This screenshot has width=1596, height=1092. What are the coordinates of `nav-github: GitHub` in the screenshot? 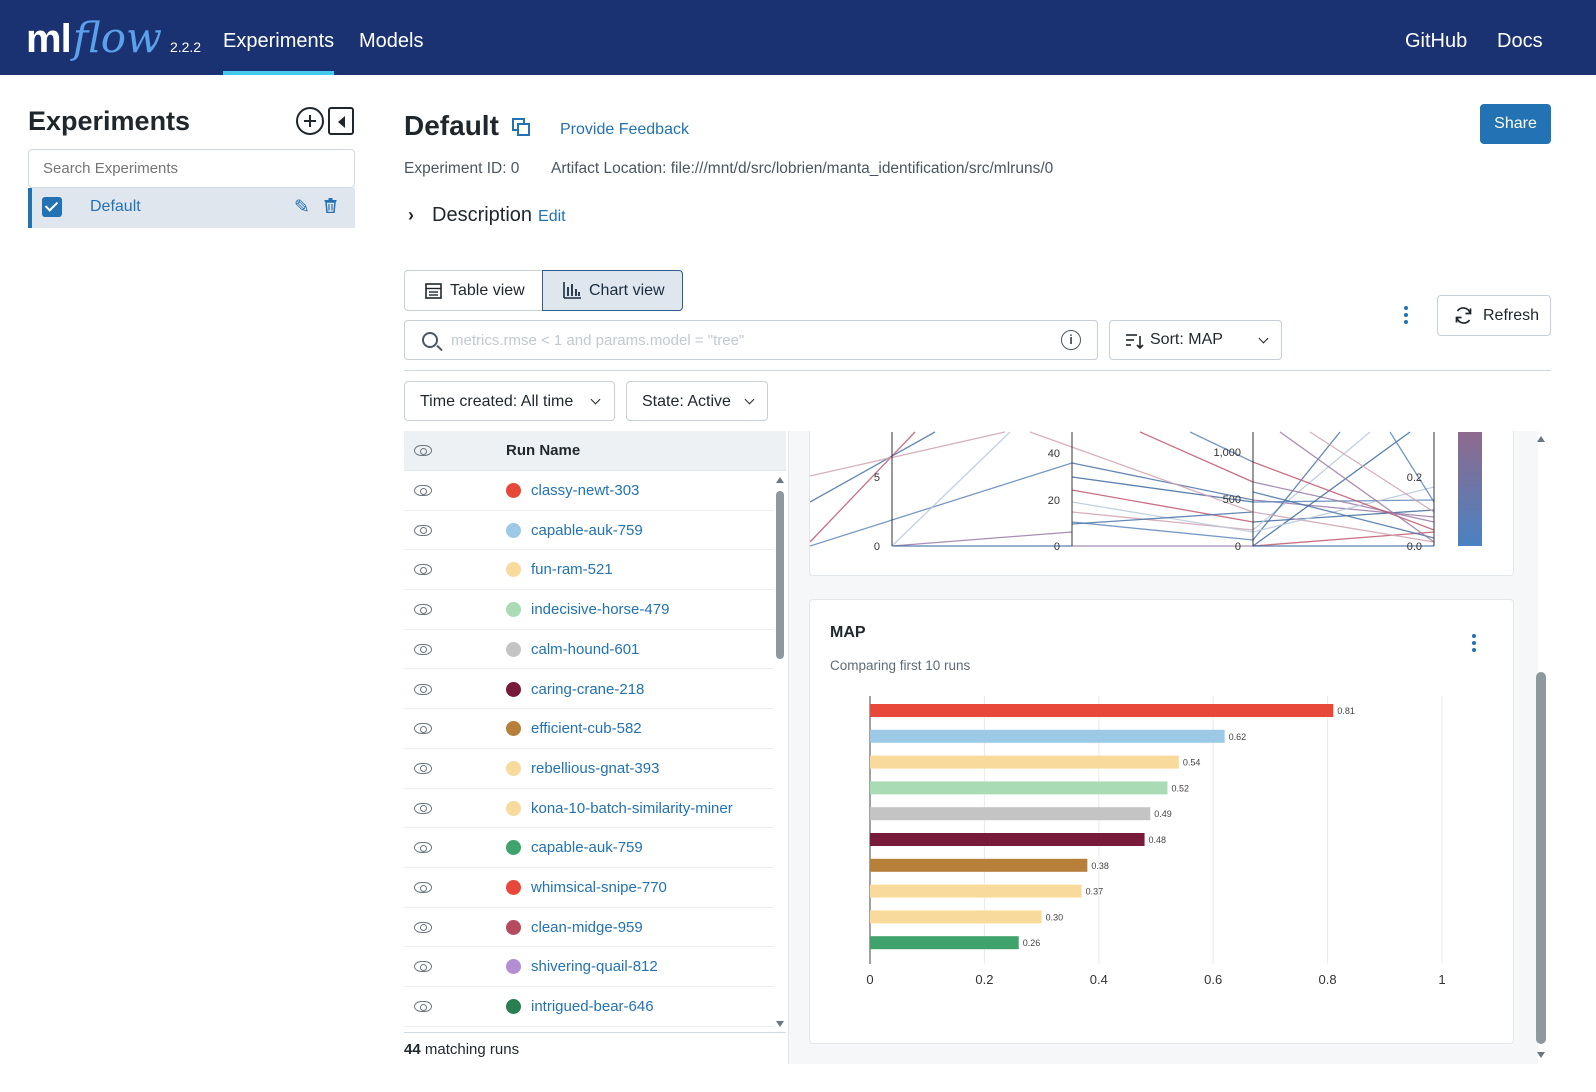 It's located at (1436, 41).